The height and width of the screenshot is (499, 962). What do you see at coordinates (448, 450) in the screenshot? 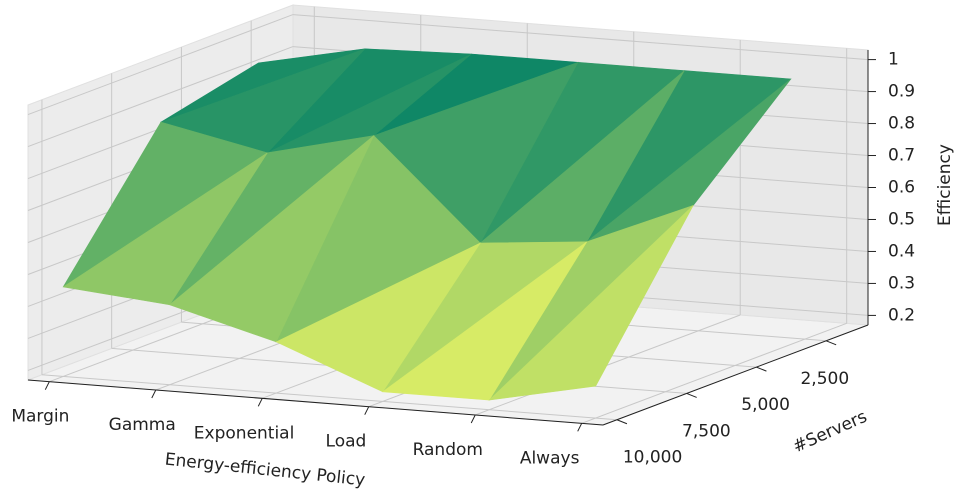
I see `x-tick-label: Random` at bounding box center [448, 450].